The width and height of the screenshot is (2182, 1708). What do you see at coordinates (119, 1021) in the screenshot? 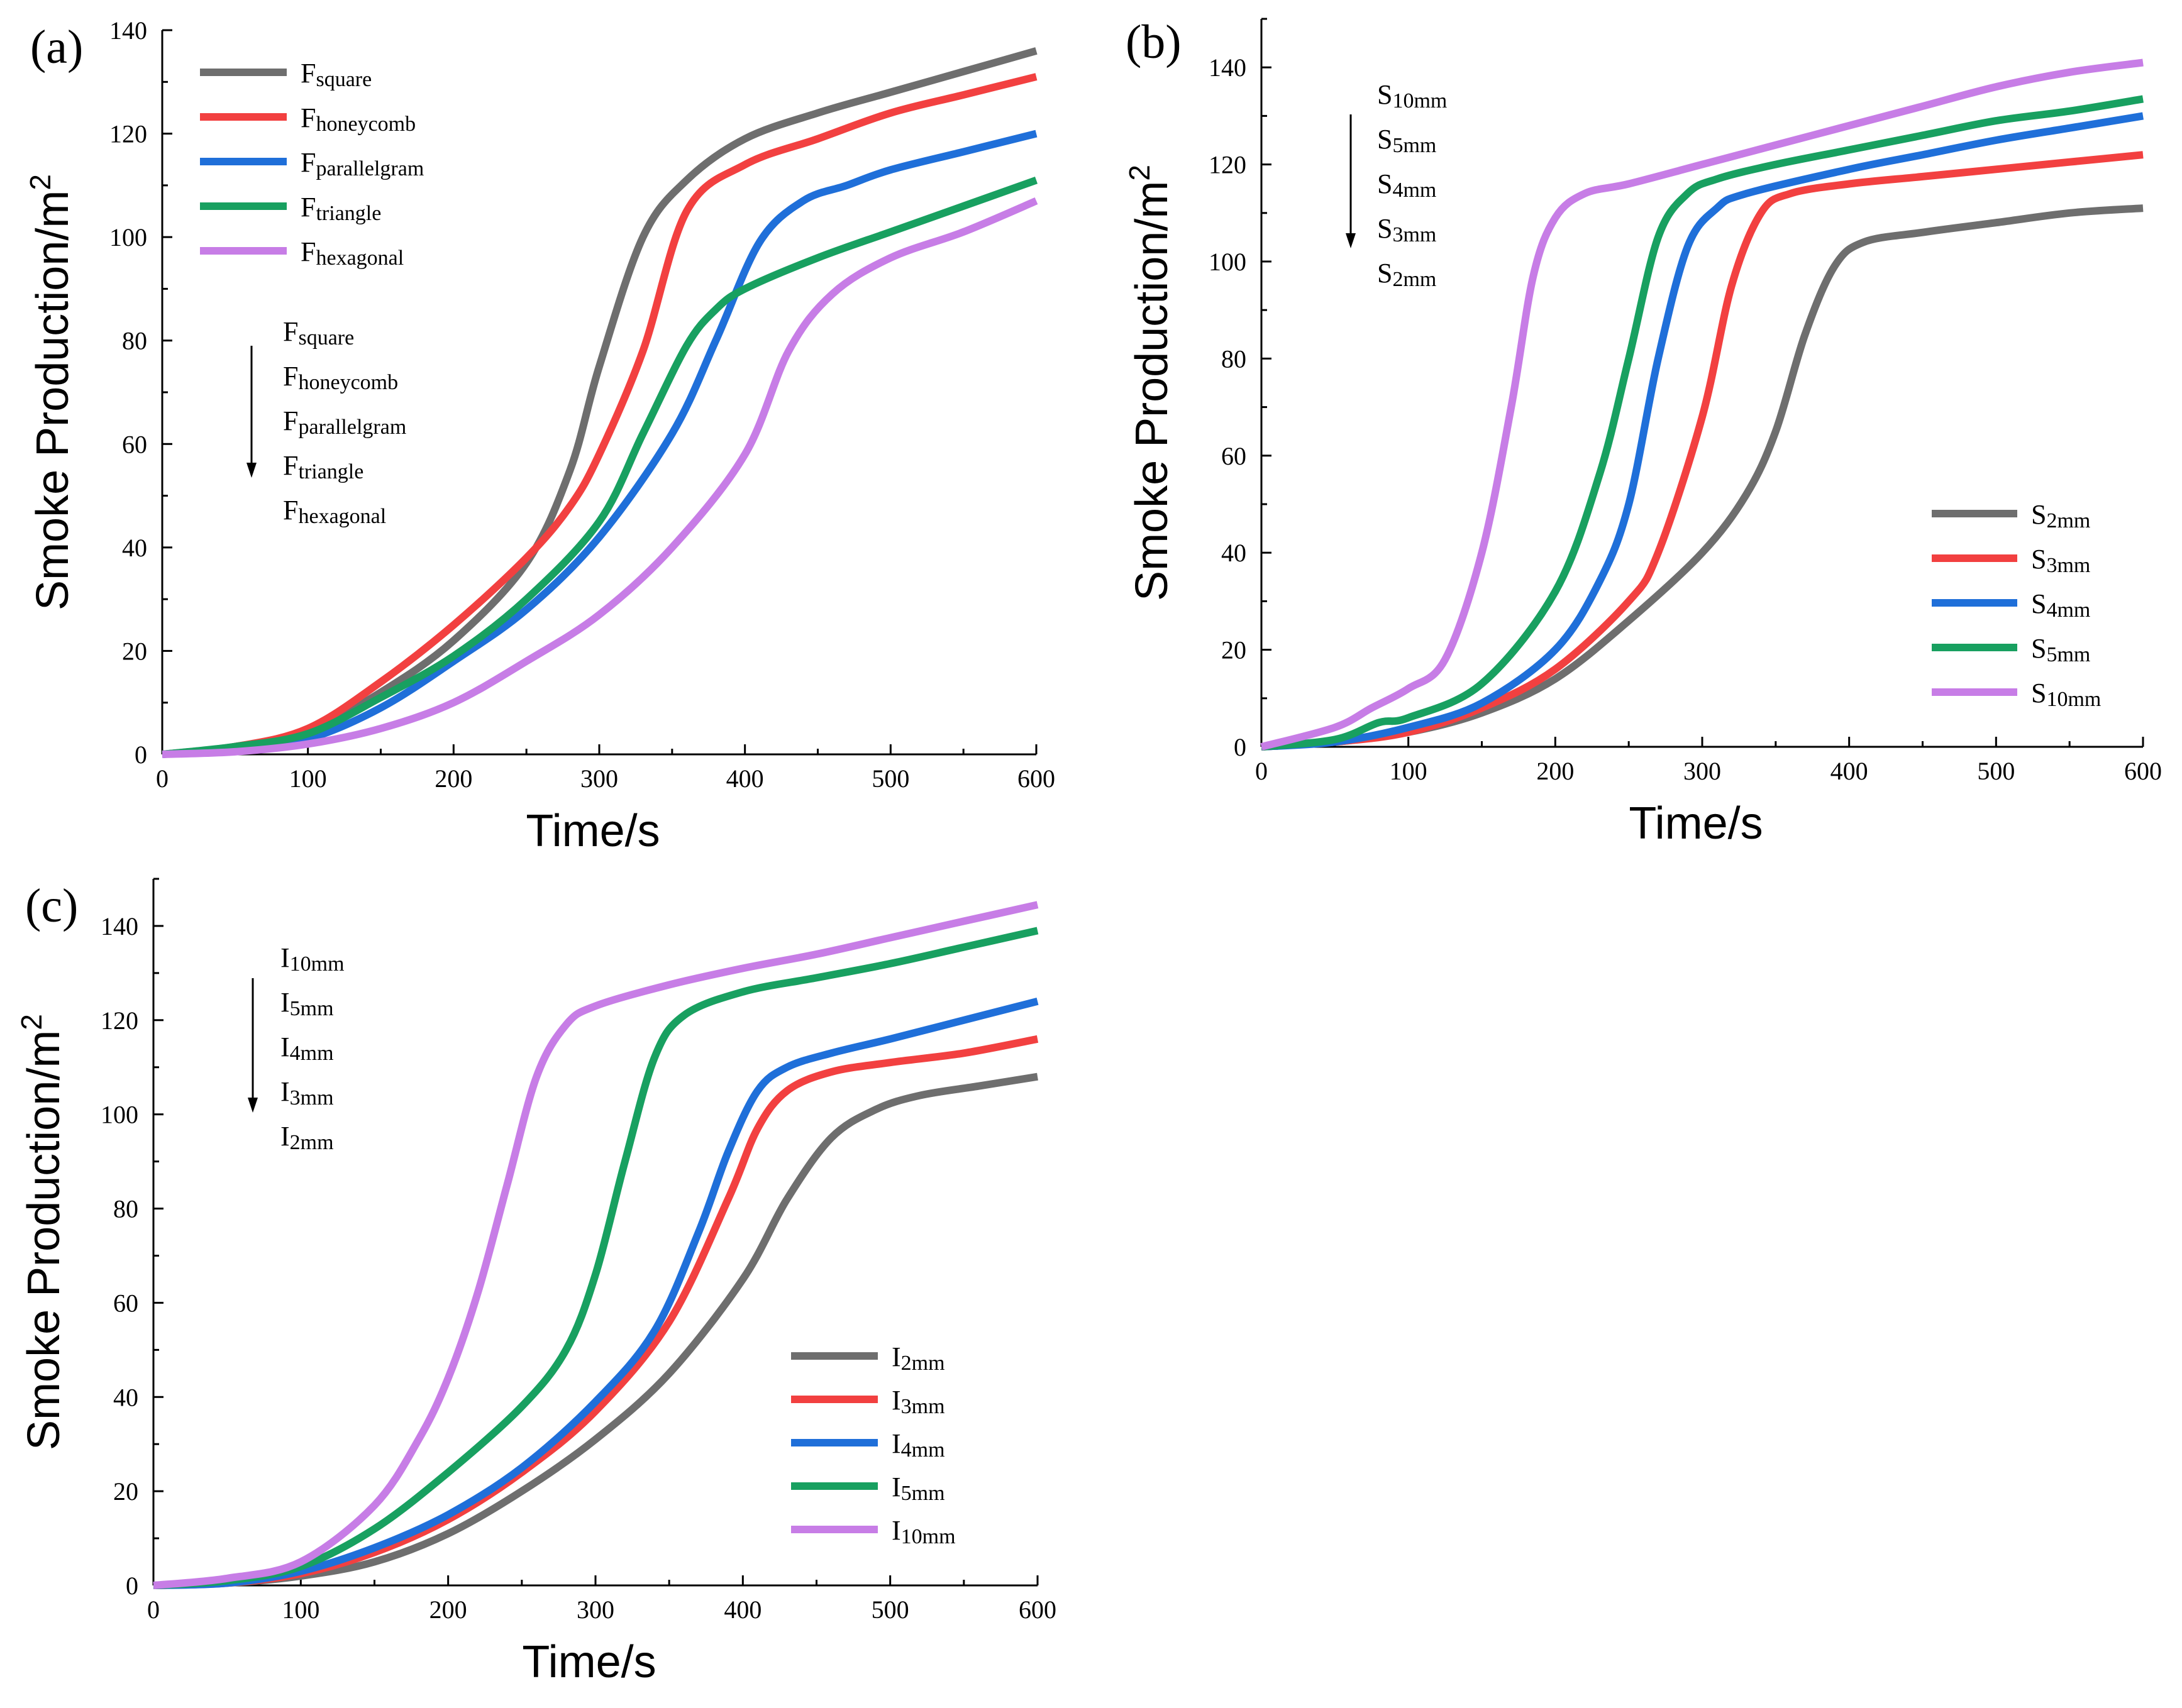
I see `panel-c-ytick-label: 120` at bounding box center [119, 1021].